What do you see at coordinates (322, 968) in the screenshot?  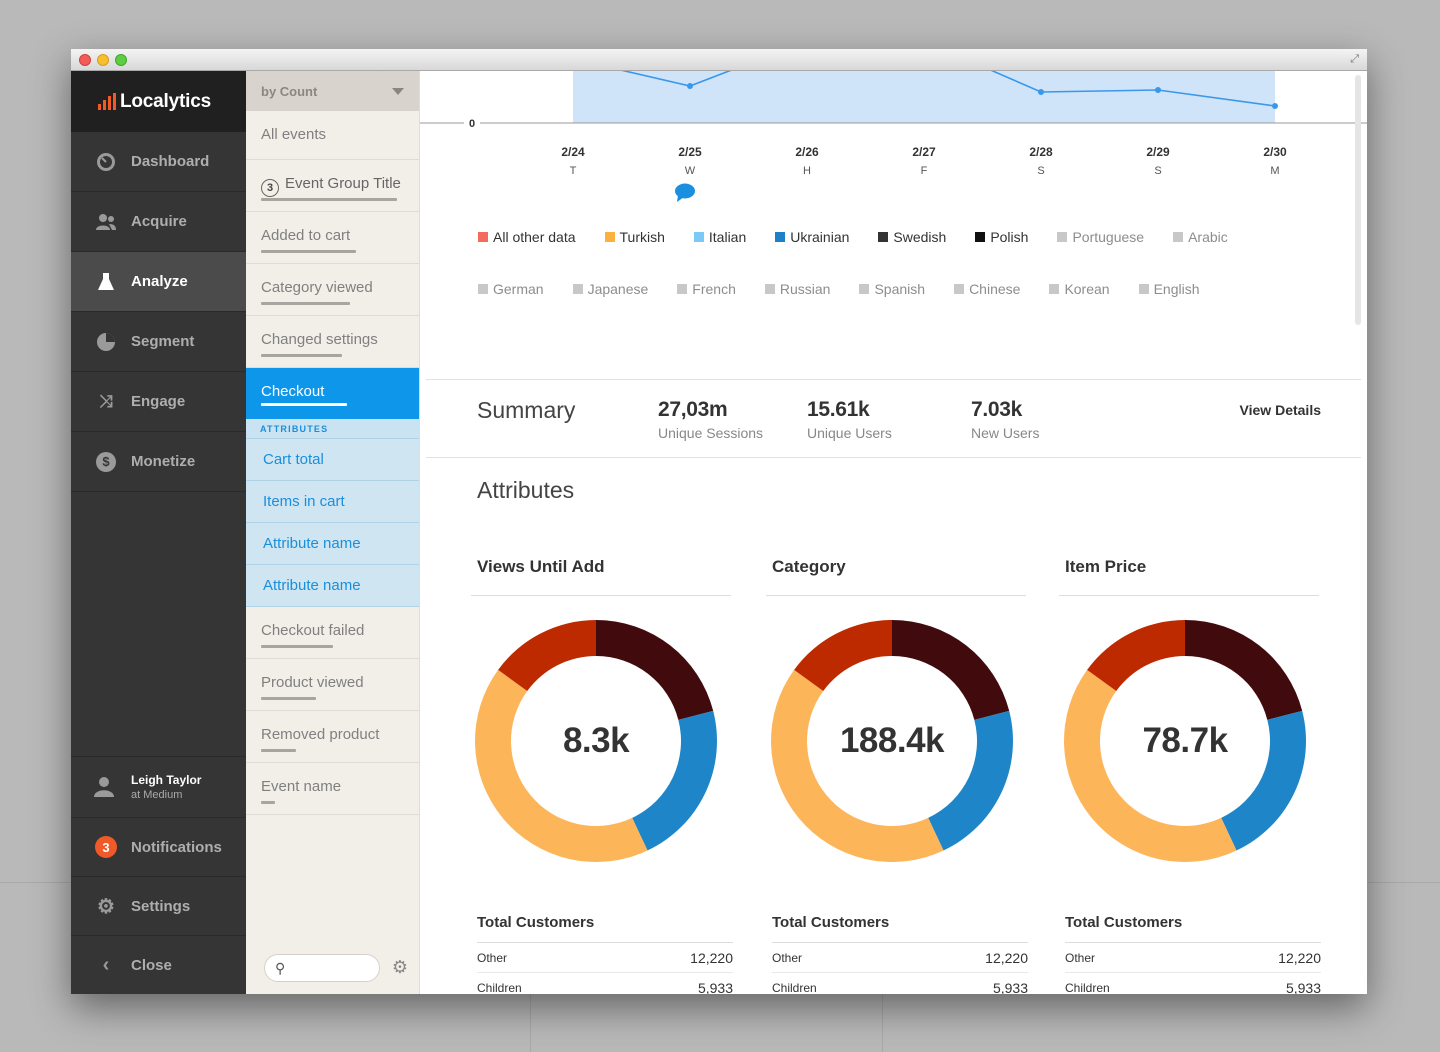 I see `event-search-input: ⚲` at bounding box center [322, 968].